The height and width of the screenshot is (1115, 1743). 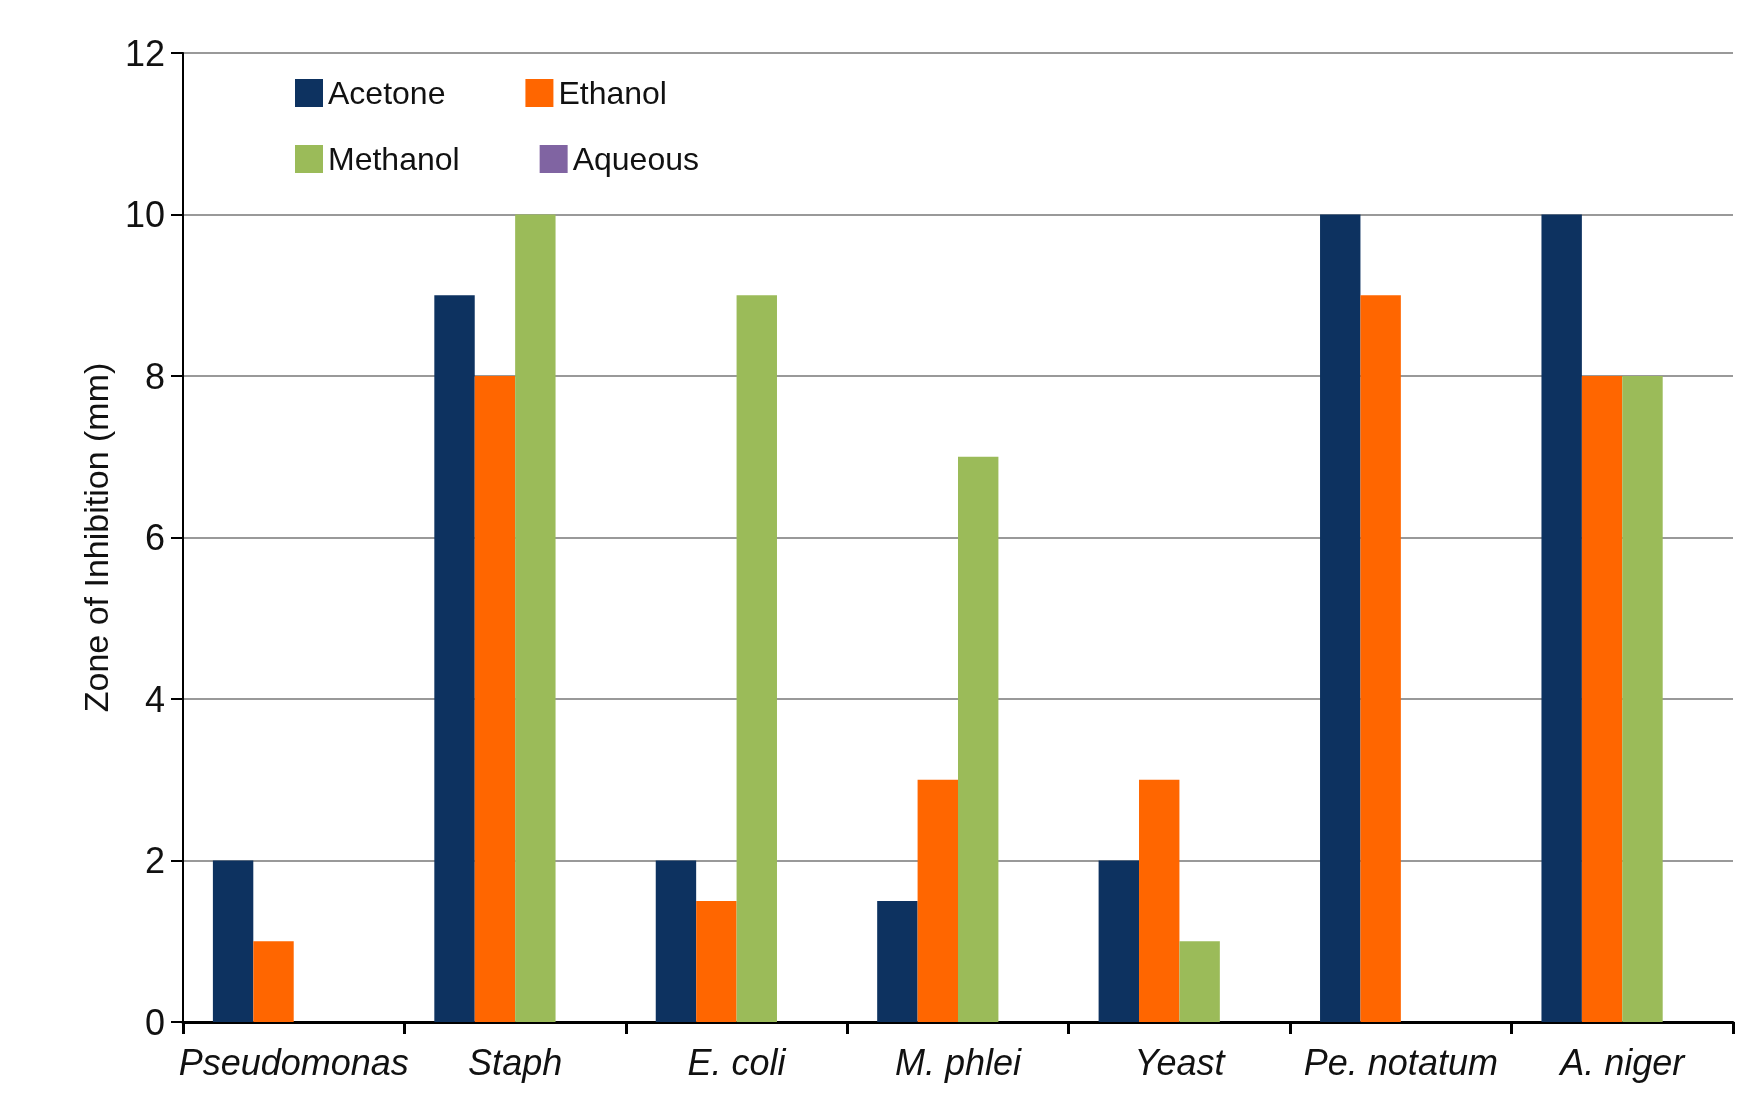 What do you see at coordinates (737, 1062) in the screenshot?
I see `x-tick-label: E. coli` at bounding box center [737, 1062].